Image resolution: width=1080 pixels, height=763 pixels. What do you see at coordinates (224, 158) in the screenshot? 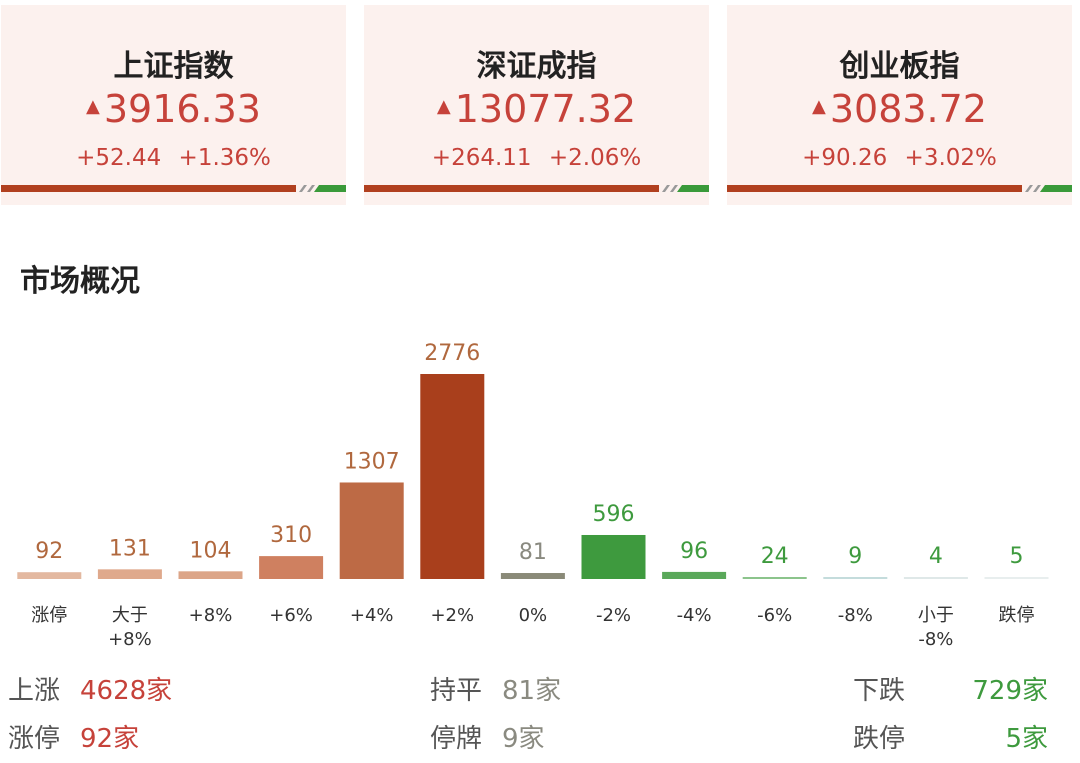
I see `change-percent: +1.36%` at bounding box center [224, 158].